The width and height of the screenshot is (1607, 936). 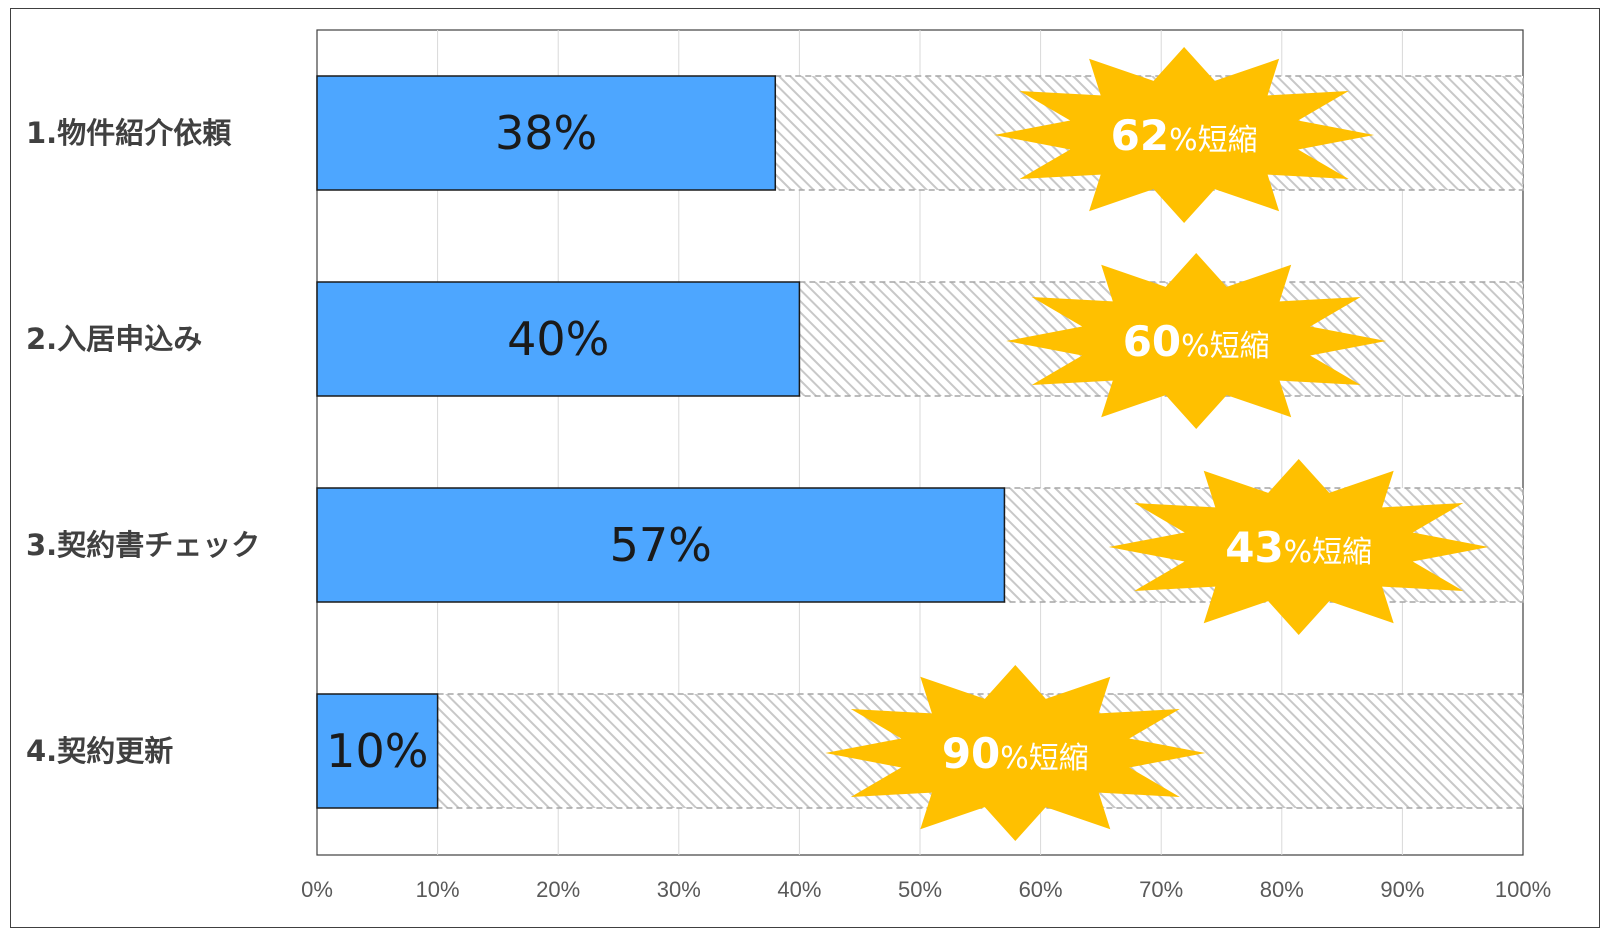 I want to click on bar-value-label: 10%, so click(x=377, y=751).